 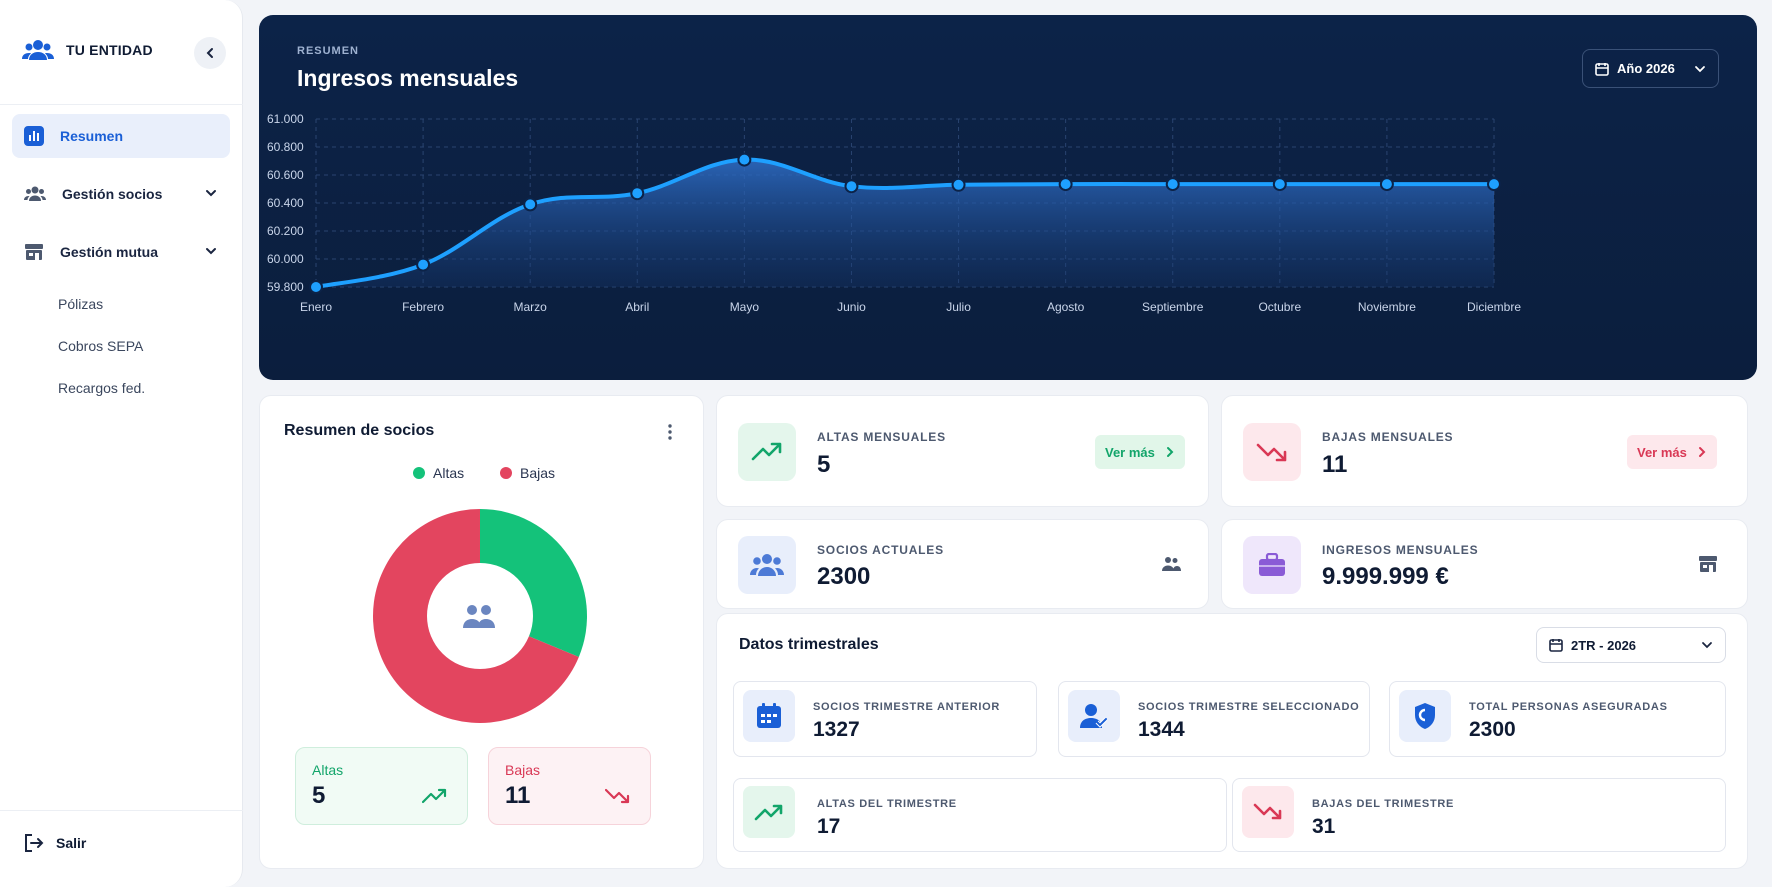 I want to click on logout-icon, so click(x=34, y=843).